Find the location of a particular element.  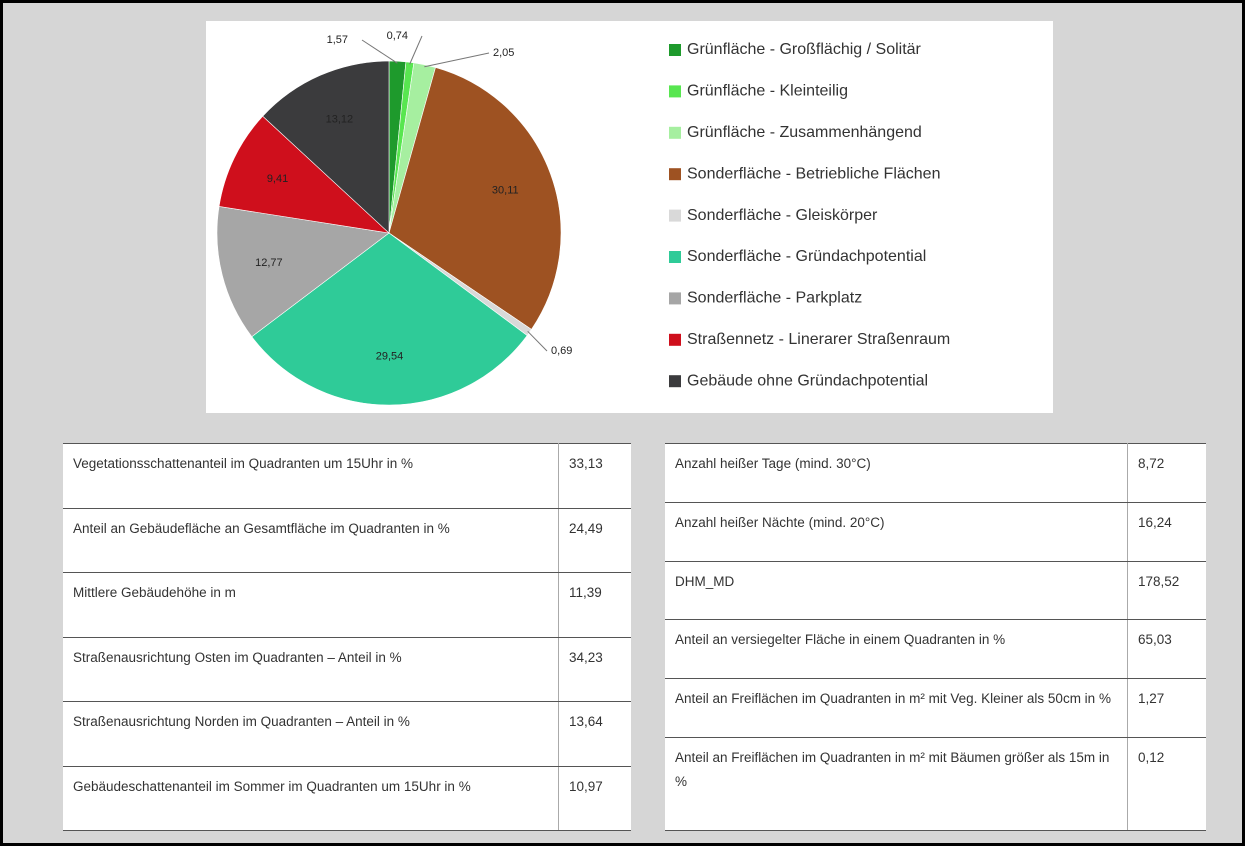

legend-label: Sonderfläche - Gründachpotential is located at coordinates (806, 256).